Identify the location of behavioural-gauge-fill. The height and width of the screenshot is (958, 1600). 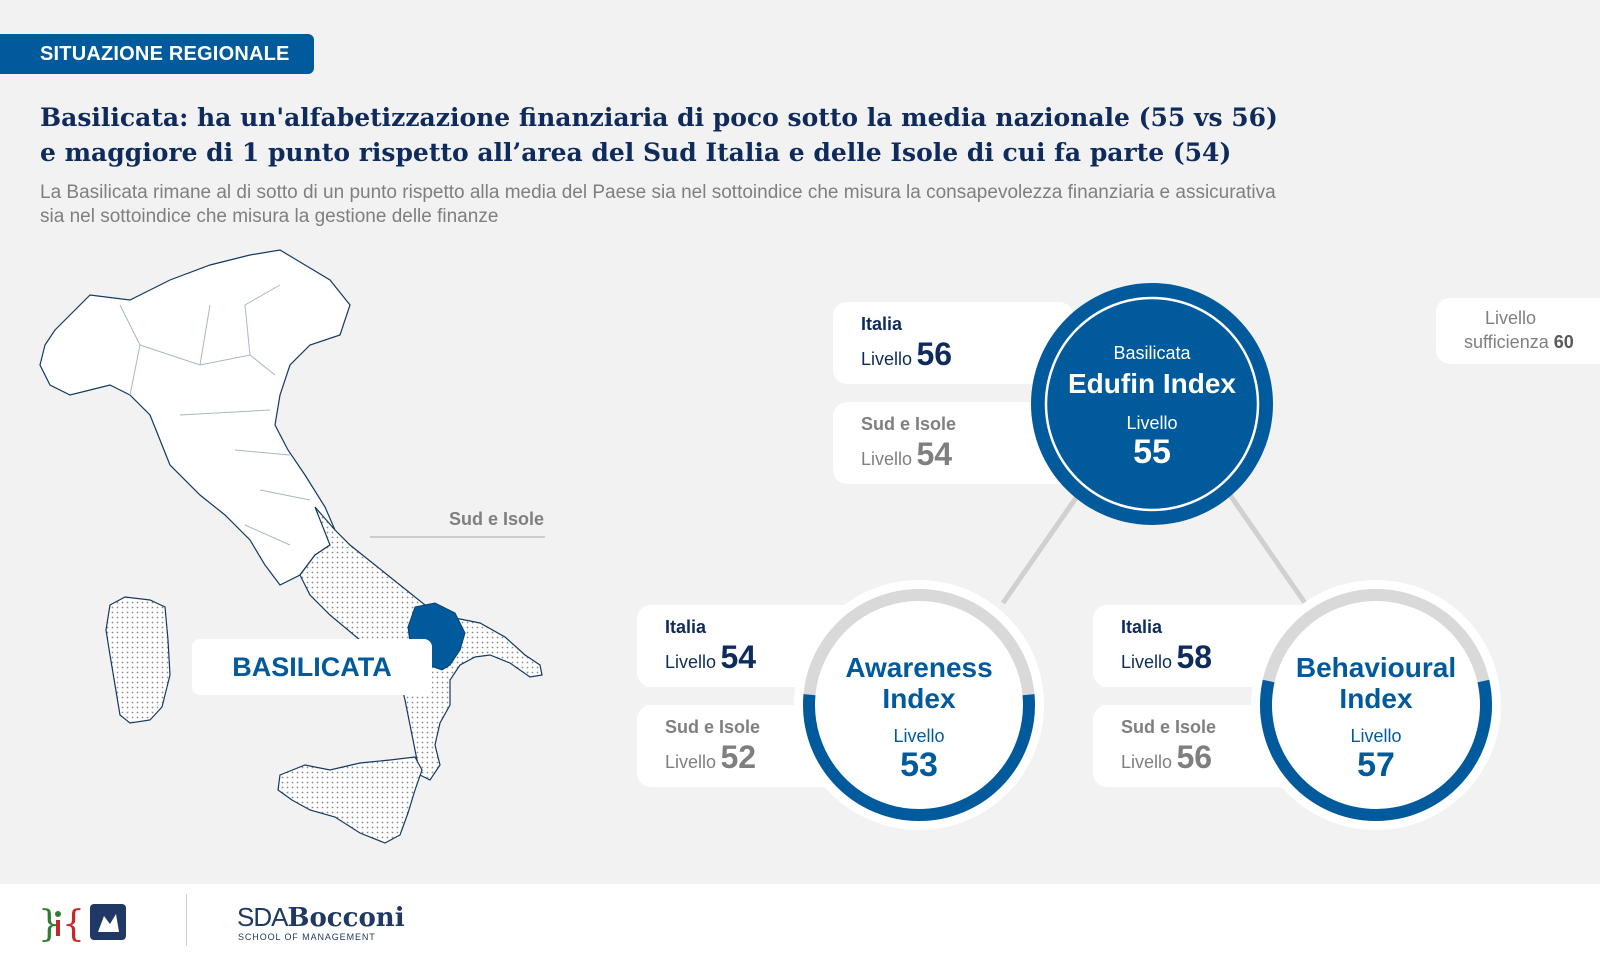
(1376, 750).